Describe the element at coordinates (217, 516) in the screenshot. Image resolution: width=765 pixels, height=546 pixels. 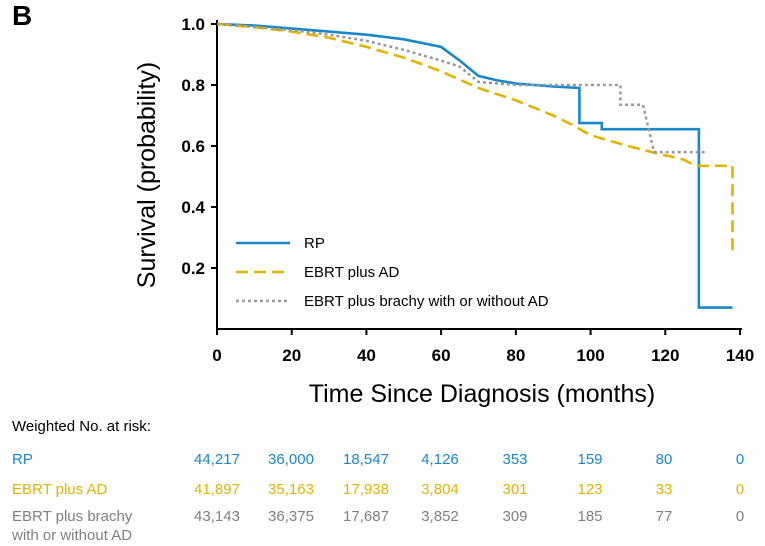
I see `risk-cell: 43,143` at that location.